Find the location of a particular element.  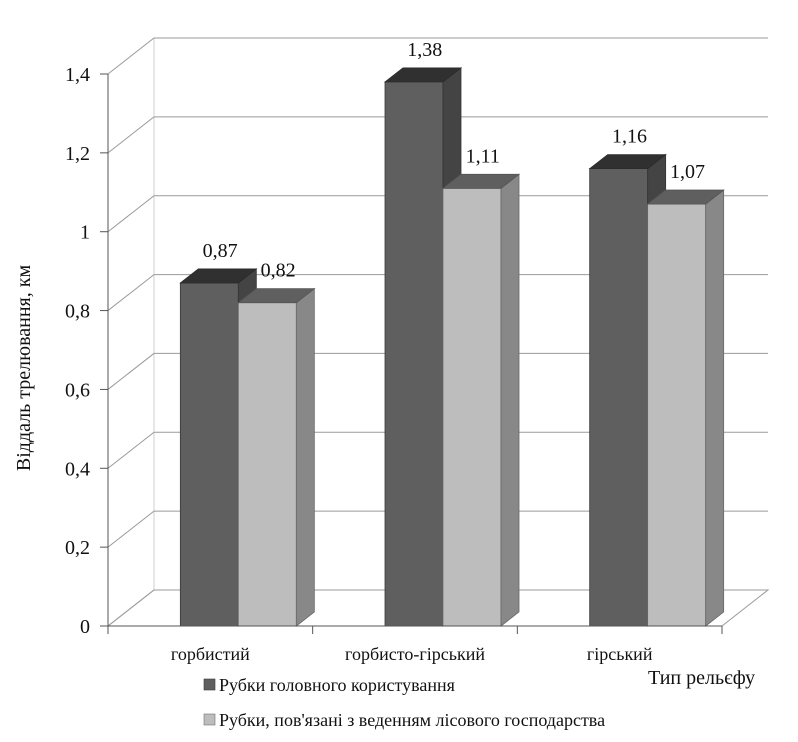

y-axis-ticks: 0 0,2 0,4 0,6 0,8 1 1,2 1,4 is located at coordinates (87, 351).